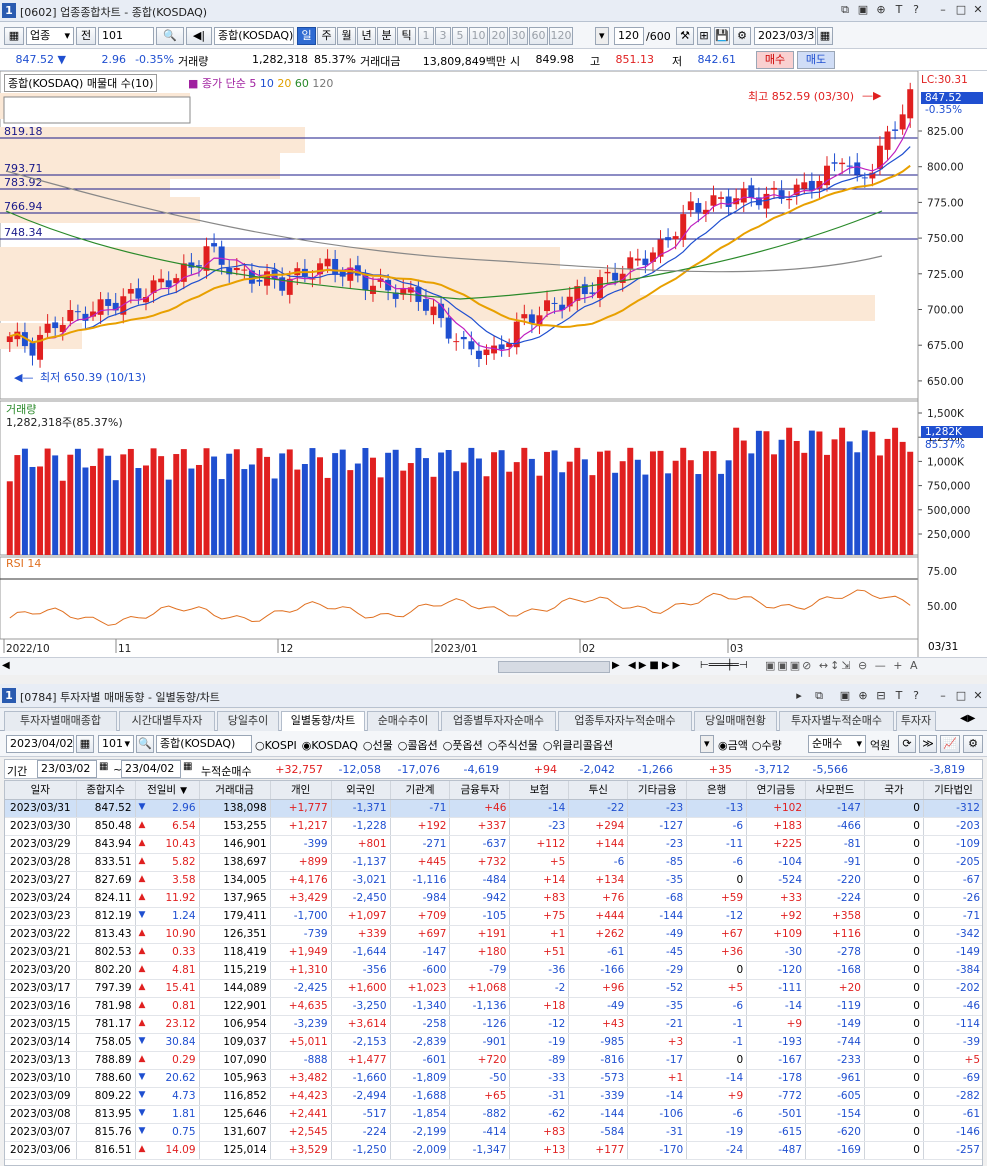  Describe the element at coordinates (894, 790) in the screenshot. I see `column-header-14: 국가` at that location.